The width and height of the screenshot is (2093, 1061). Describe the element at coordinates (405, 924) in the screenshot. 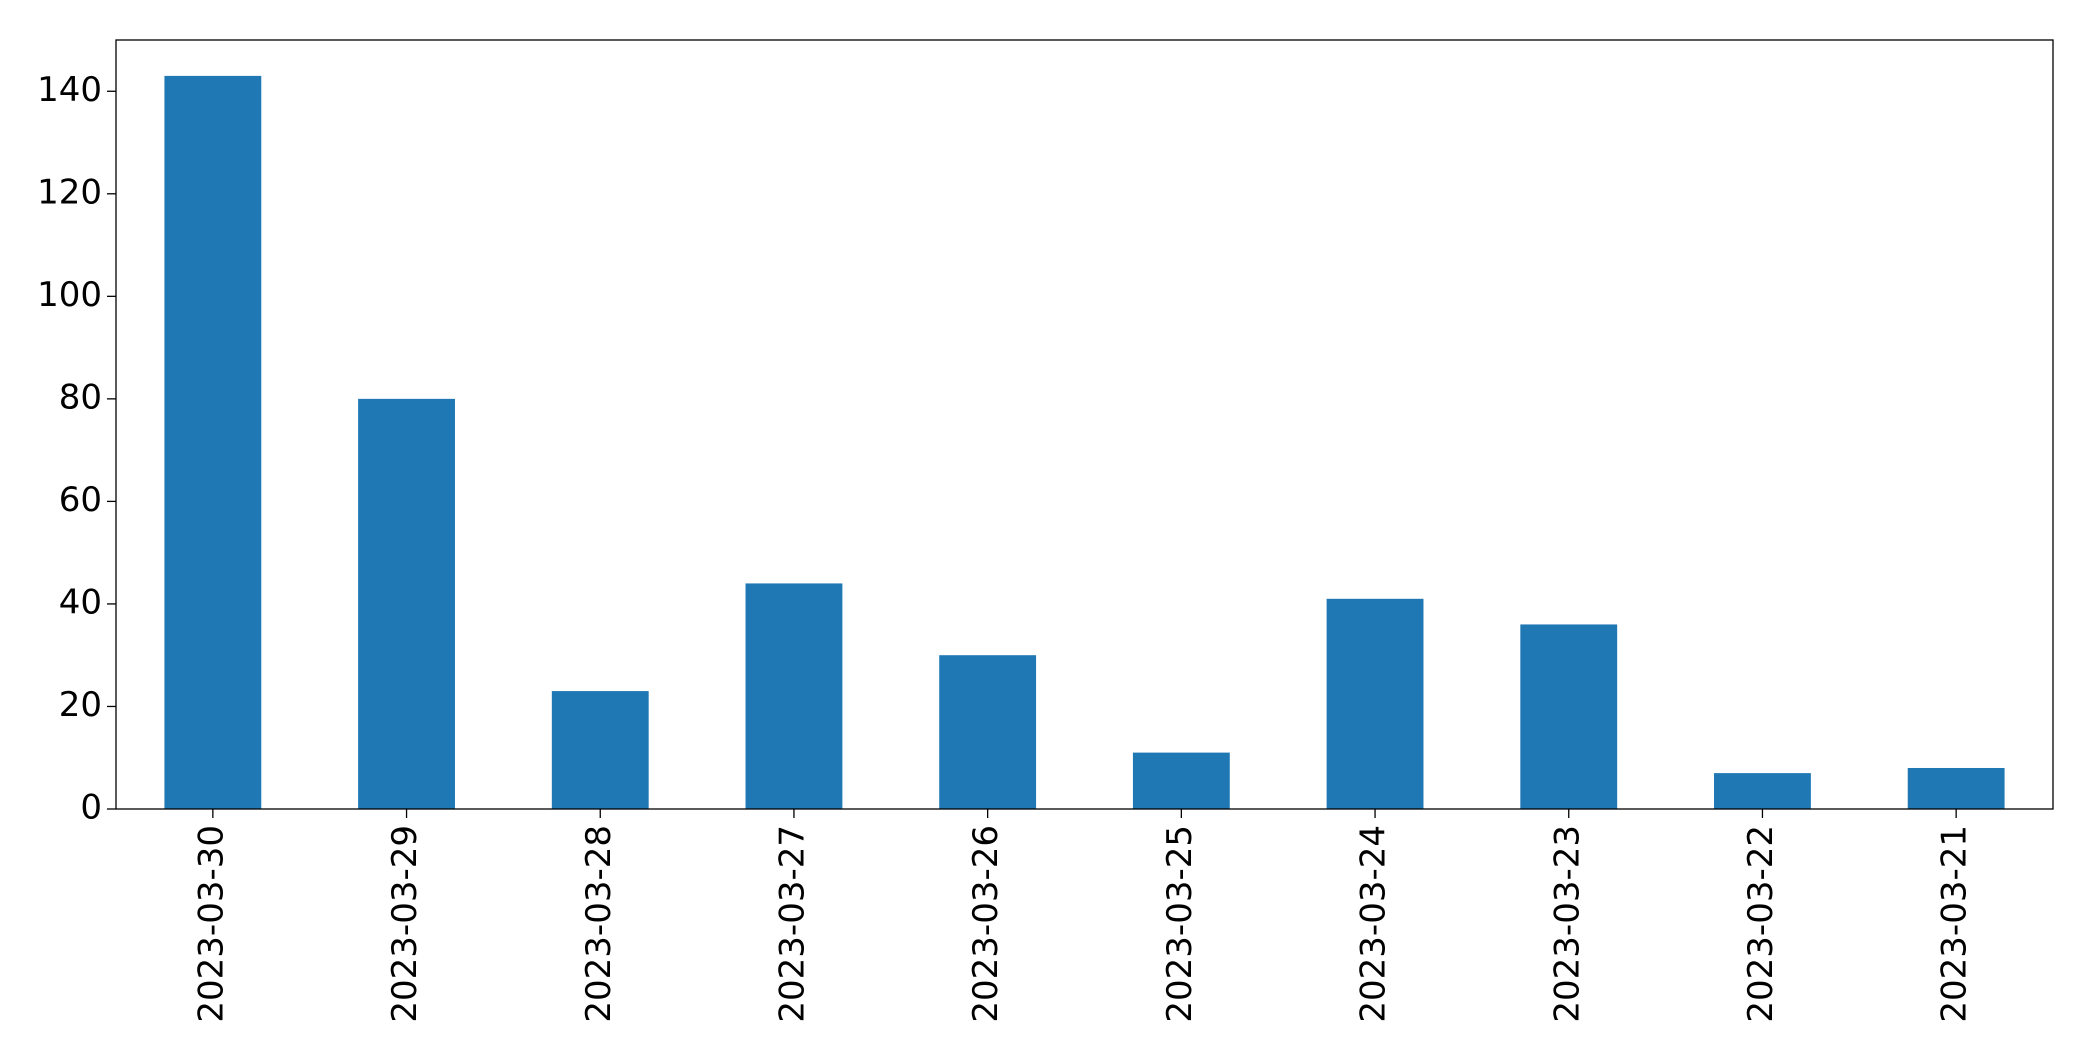

I see `x-tick-label: 2023-03-29` at that location.